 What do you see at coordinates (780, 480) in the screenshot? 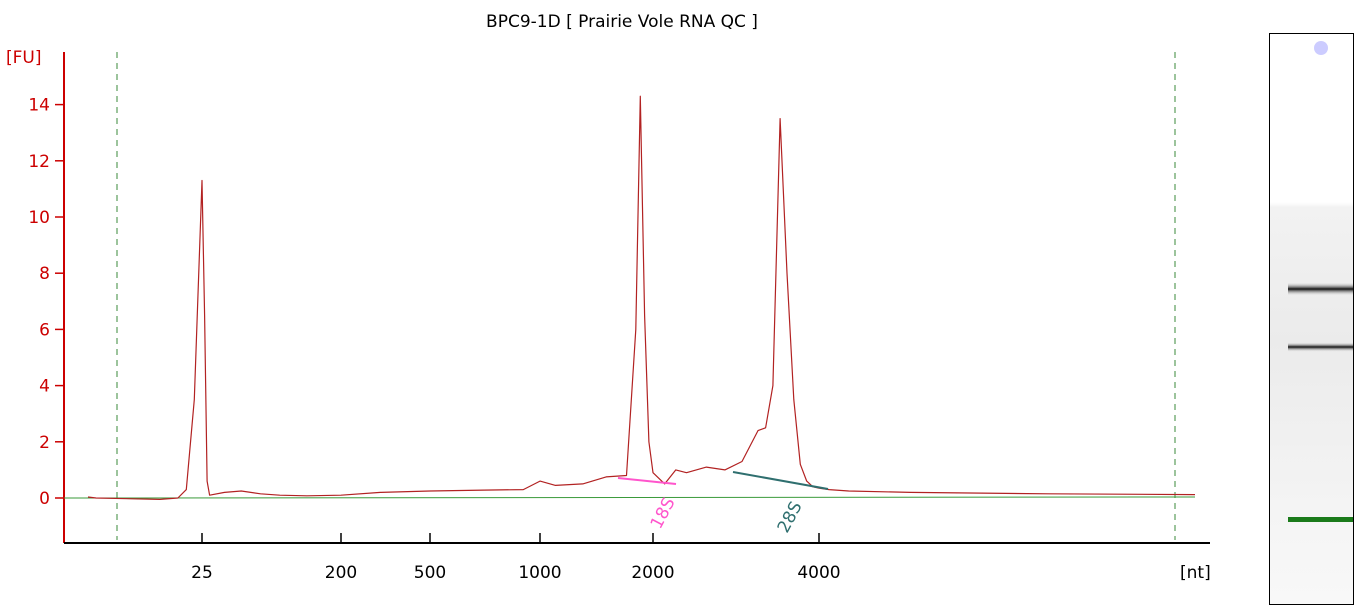
I see `peak-28s-baseline` at bounding box center [780, 480].